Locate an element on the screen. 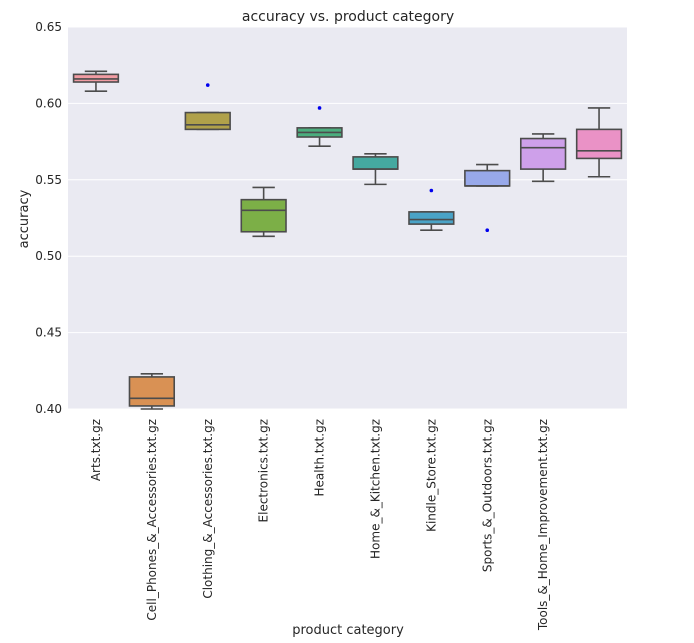  y-tick-labels: 0.40 0.45 0.50 0.55 0.60 0.65 is located at coordinates (48, 218).